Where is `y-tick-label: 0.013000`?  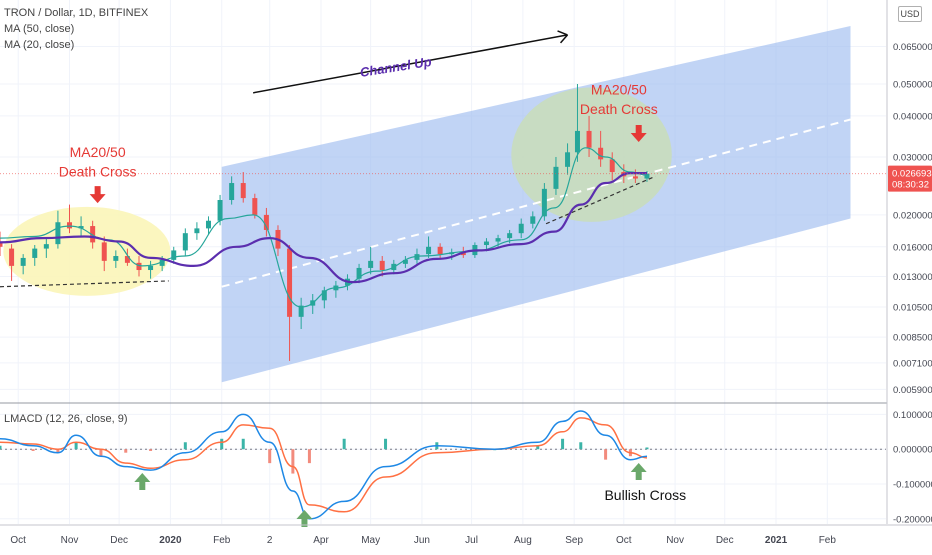 y-tick-label: 0.013000 is located at coordinates (912, 277).